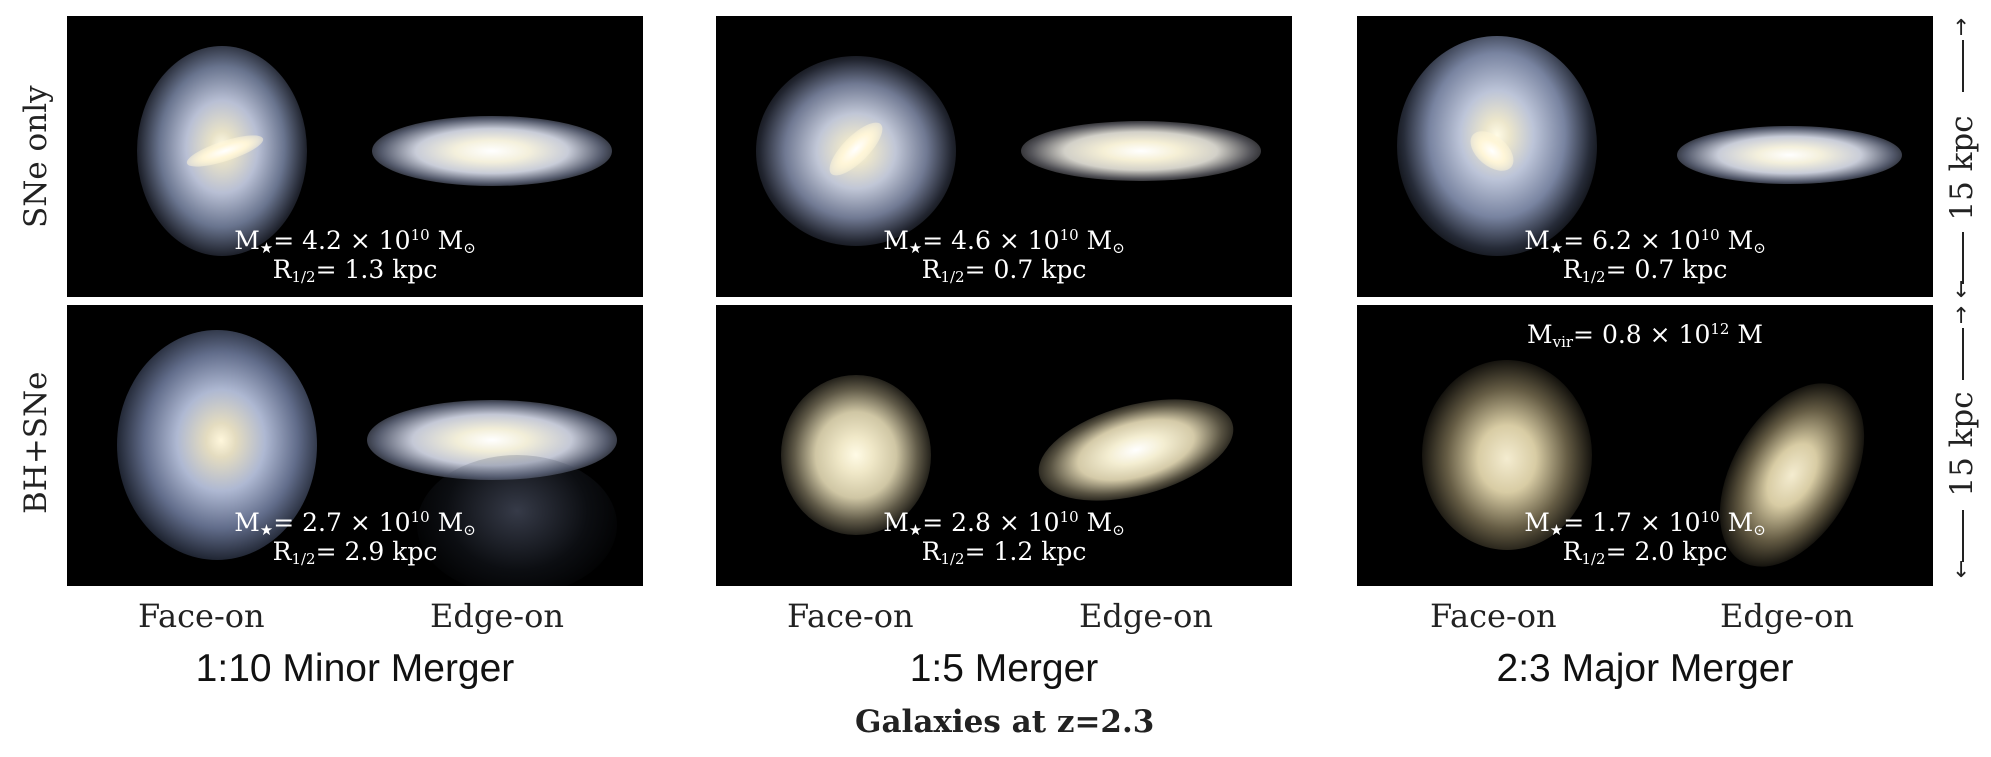 The image size is (1991, 757). Describe the element at coordinates (1645, 668) in the screenshot. I see `merger-title-major: 2:3 Major Merger` at that location.